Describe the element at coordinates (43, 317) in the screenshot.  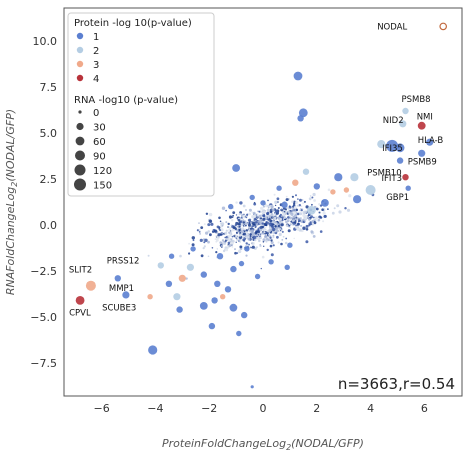
I see `y-tick-label: −5.0` at that location.